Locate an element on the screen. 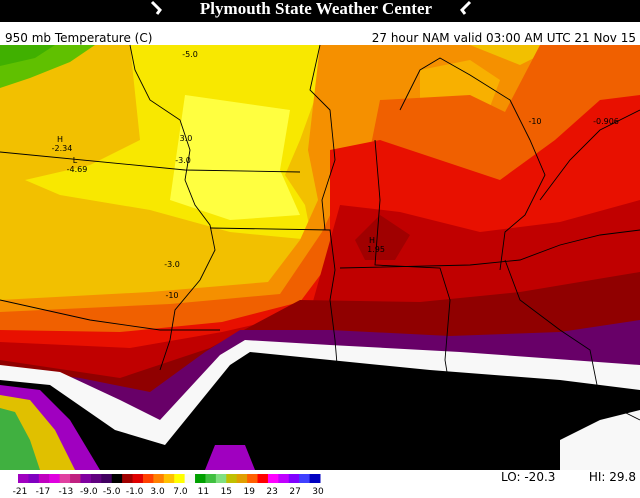 The height and width of the screenshot is (498, 640). colorbar: -21 -17 -13 -9.0 -5.0 -1.0 3.0 7.0 11 15 19 23 27 30 is located at coordinates (168, 485).